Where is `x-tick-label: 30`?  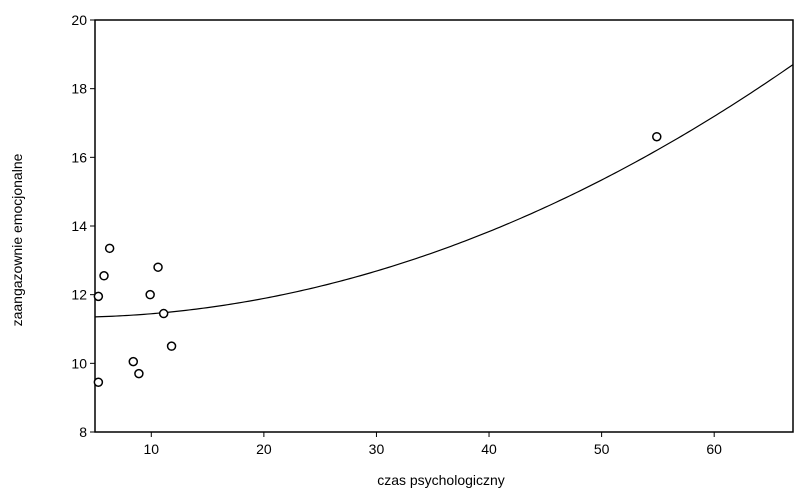 x-tick-label: 30 is located at coordinates (377, 449).